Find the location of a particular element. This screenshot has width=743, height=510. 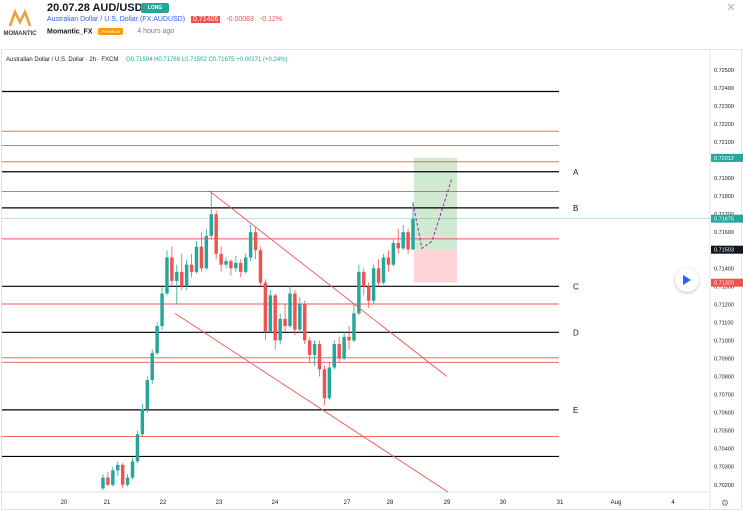

published-time: 4 hours ago is located at coordinates (156, 32).